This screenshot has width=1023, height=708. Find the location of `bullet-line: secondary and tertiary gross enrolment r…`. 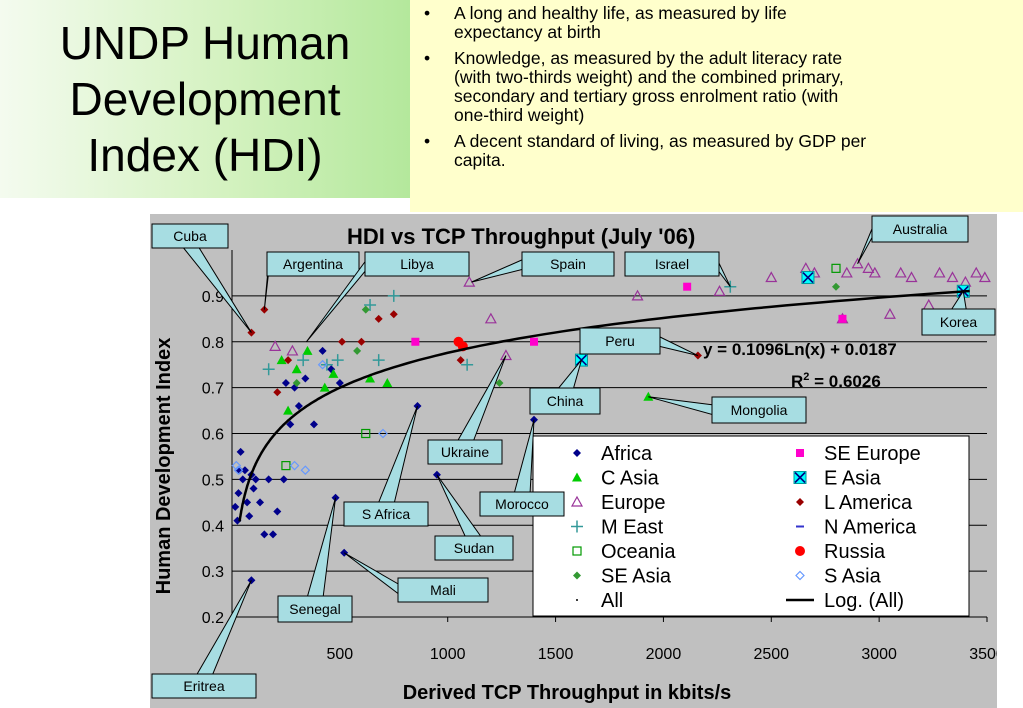

bullet-line: secondary and tertiary gross enrolment r… is located at coordinates (646, 96).